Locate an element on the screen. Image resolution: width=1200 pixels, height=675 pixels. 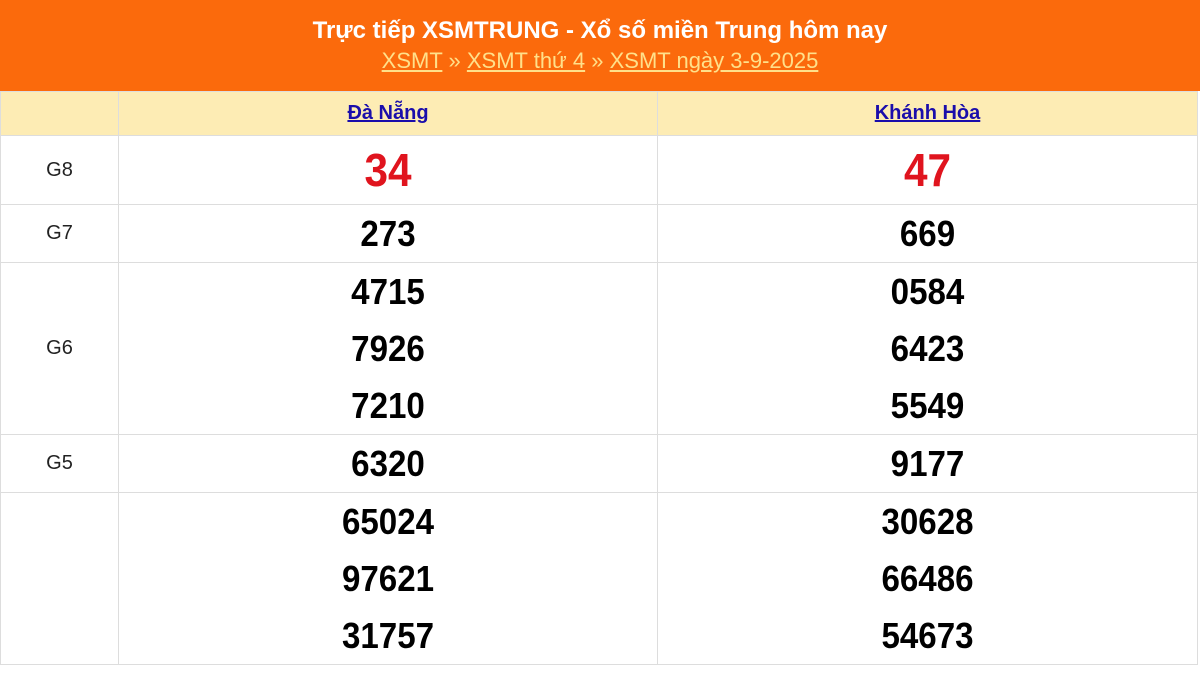
result-cell: 34 is located at coordinates (388, 170).